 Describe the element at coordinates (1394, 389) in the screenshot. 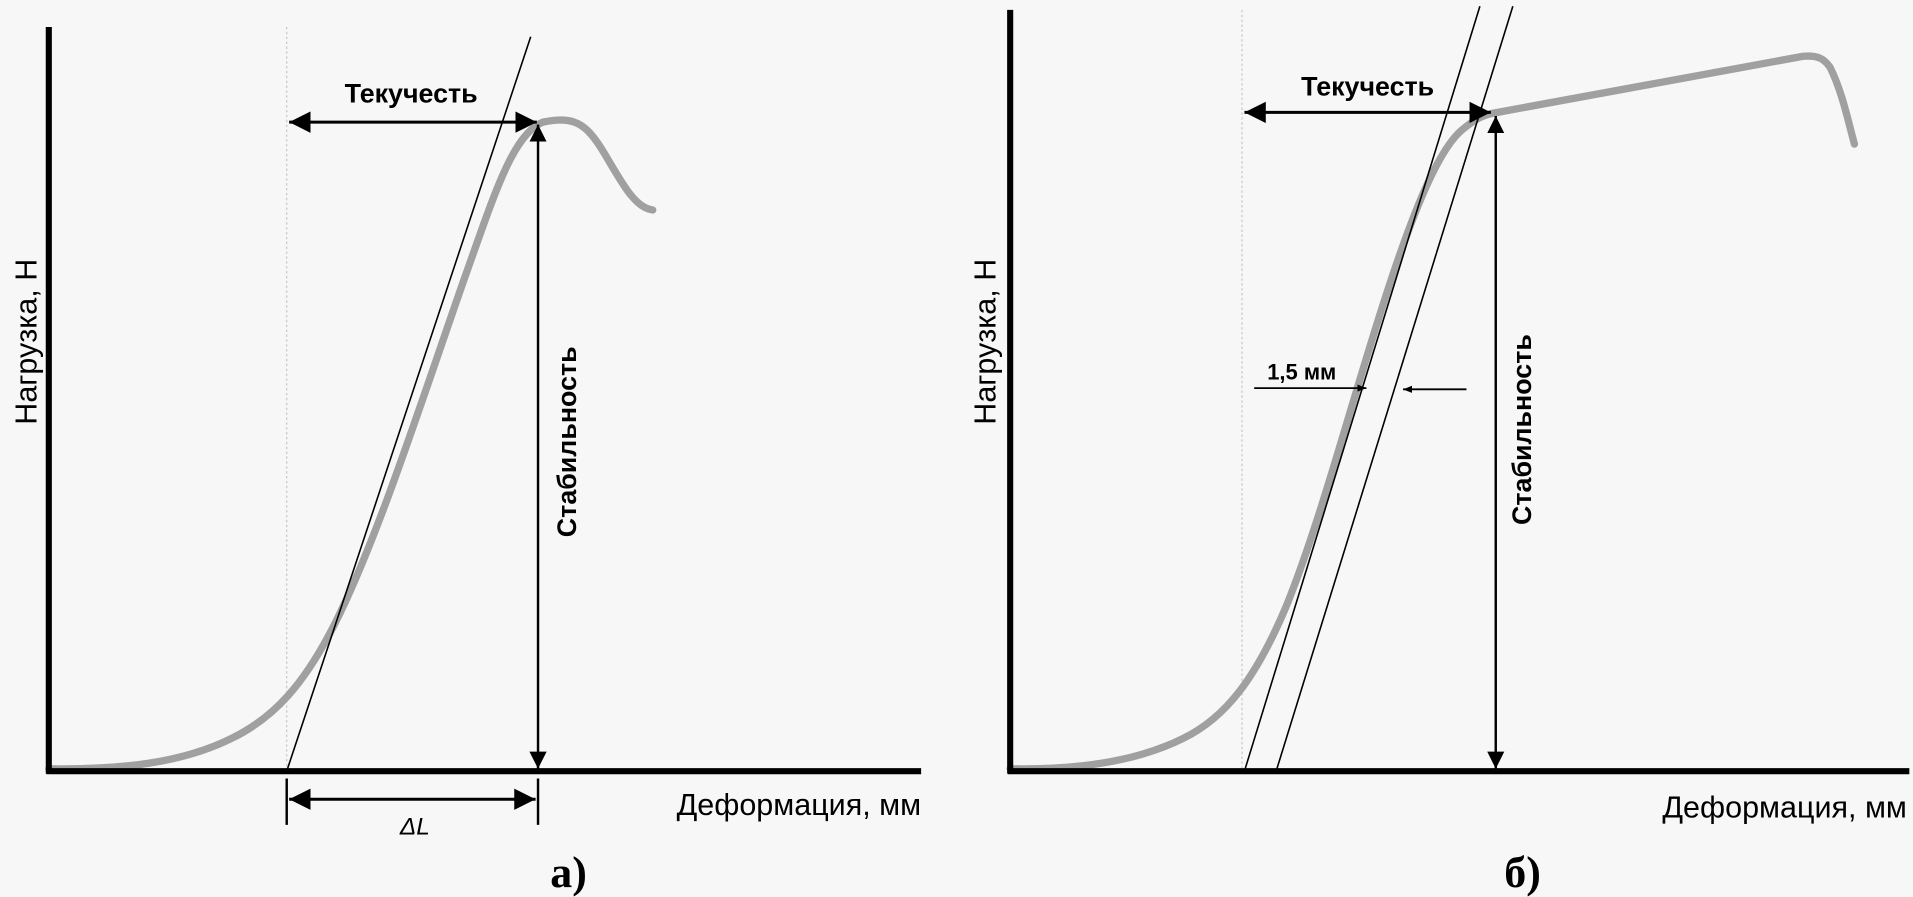

I see `offset-tangent-line` at that location.